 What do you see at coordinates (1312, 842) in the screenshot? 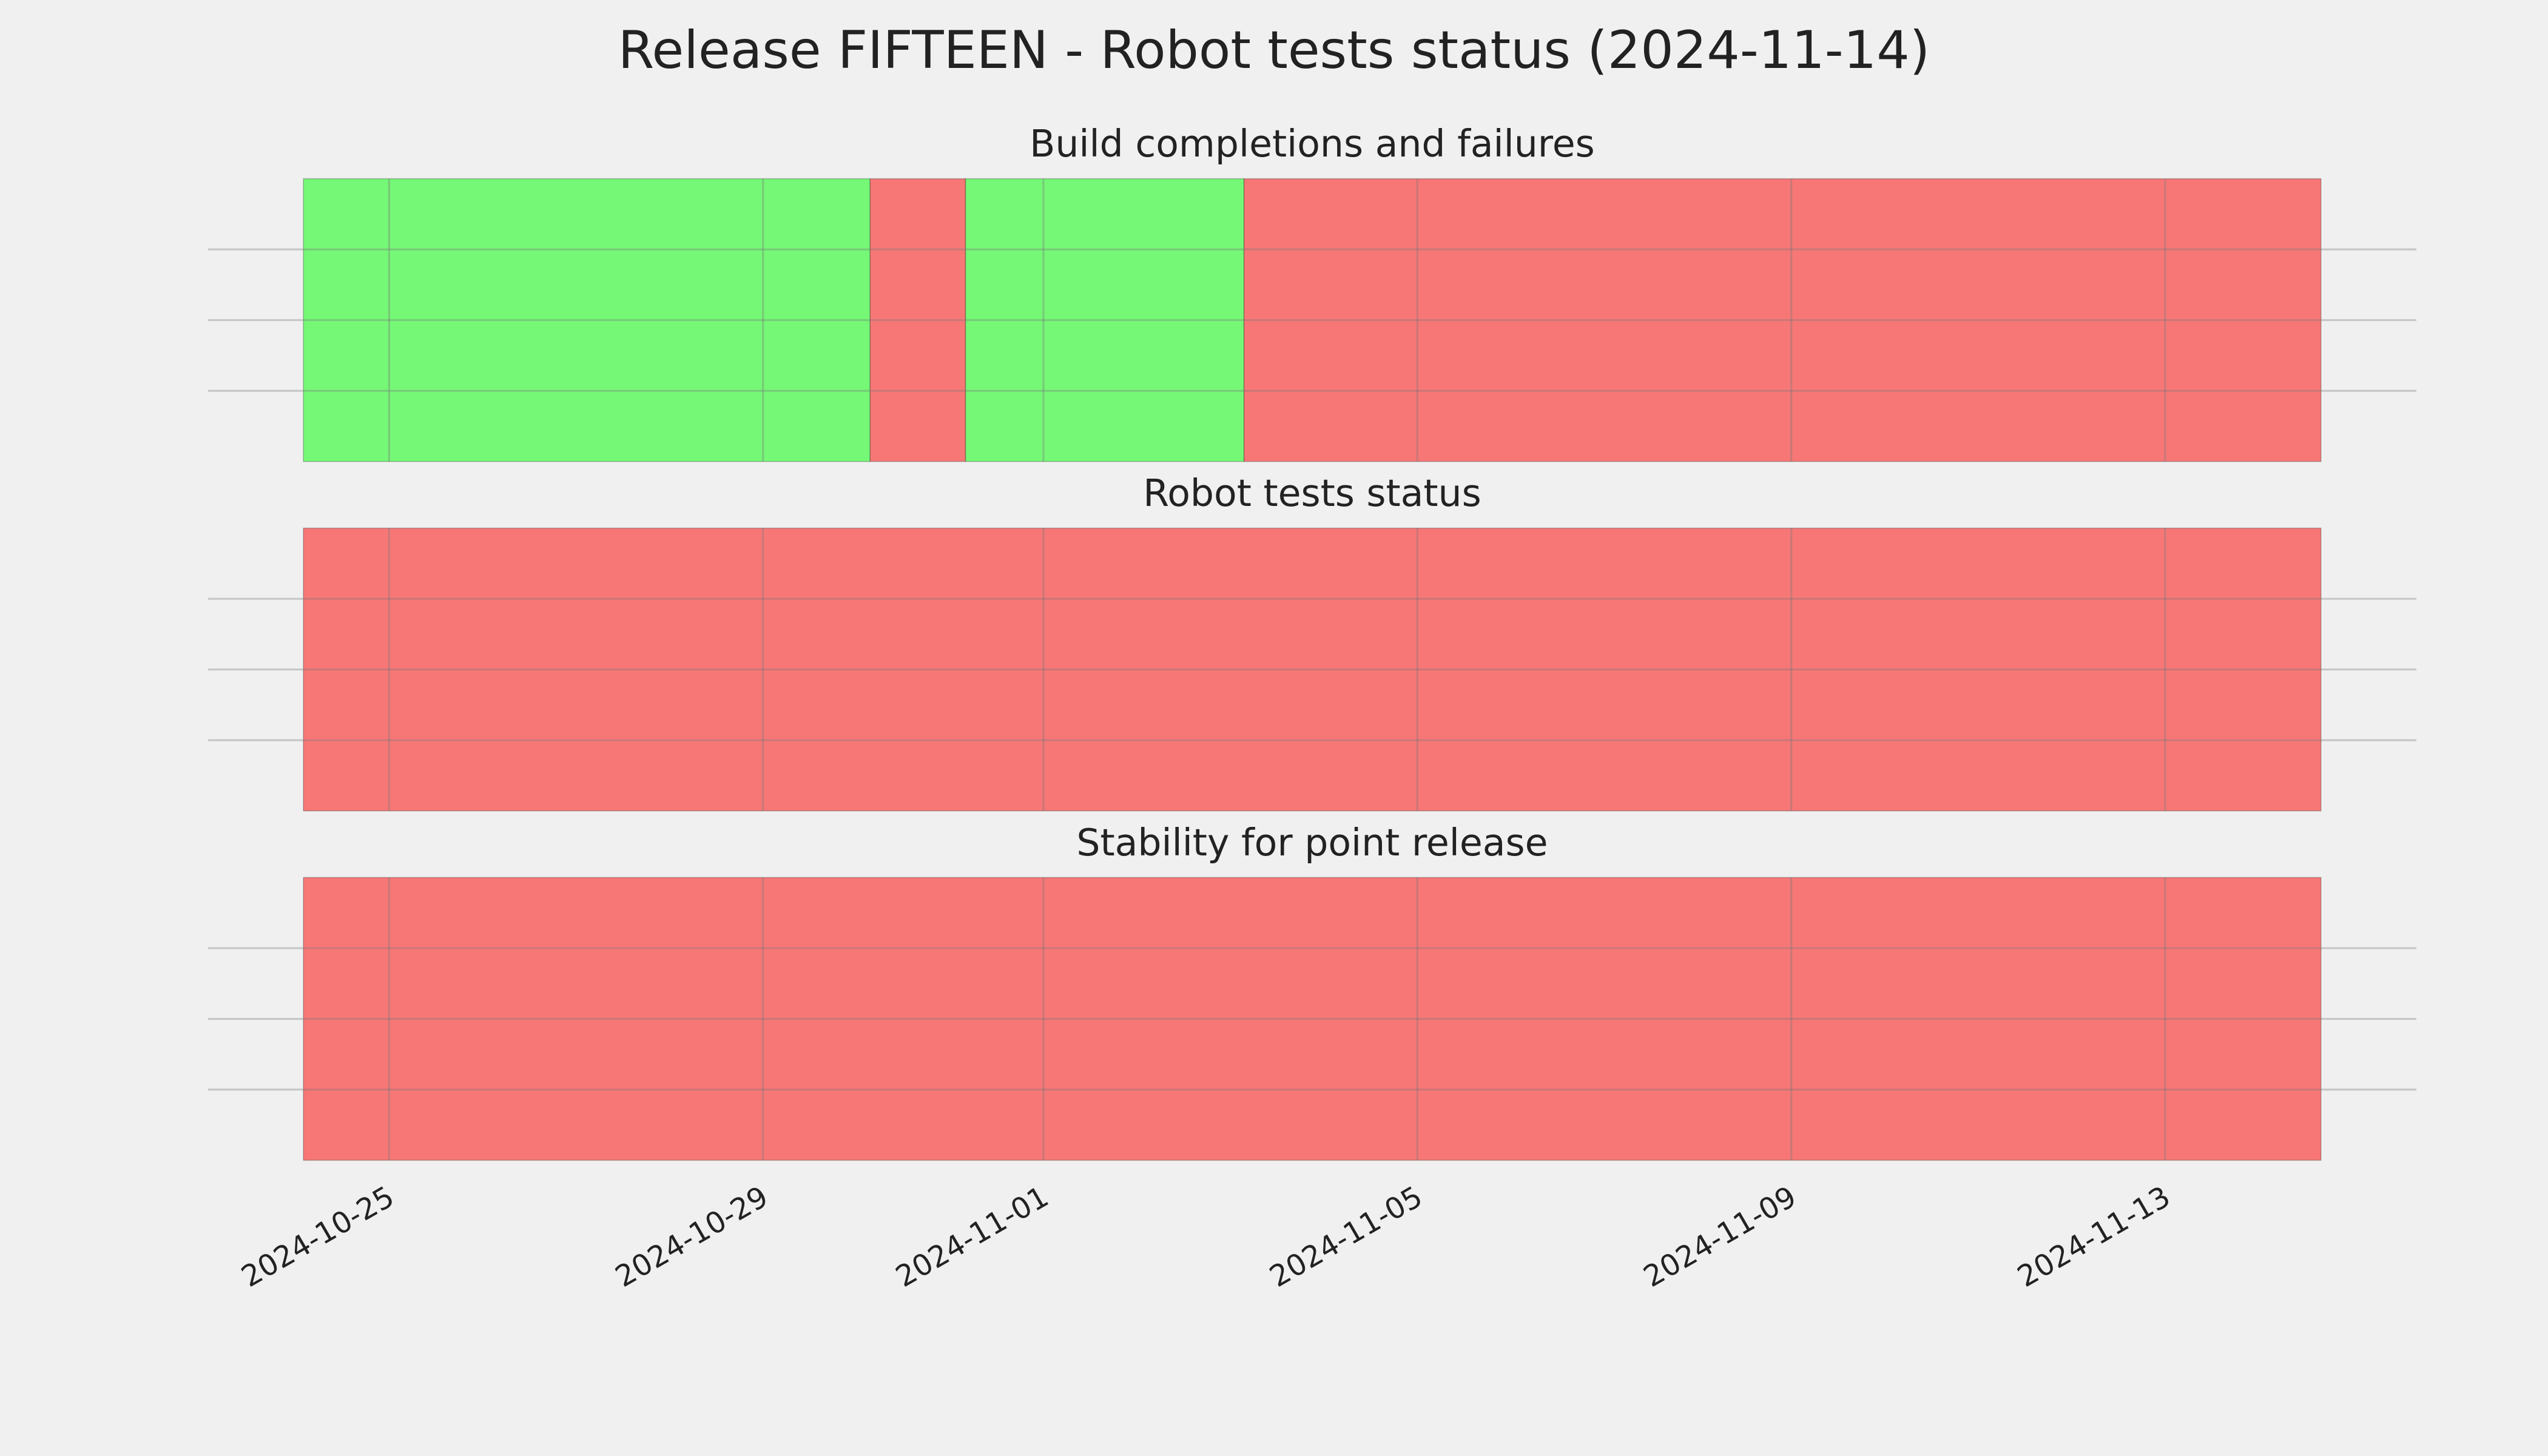
I see `subplot-title: Stability for point release` at bounding box center [1312, 842].